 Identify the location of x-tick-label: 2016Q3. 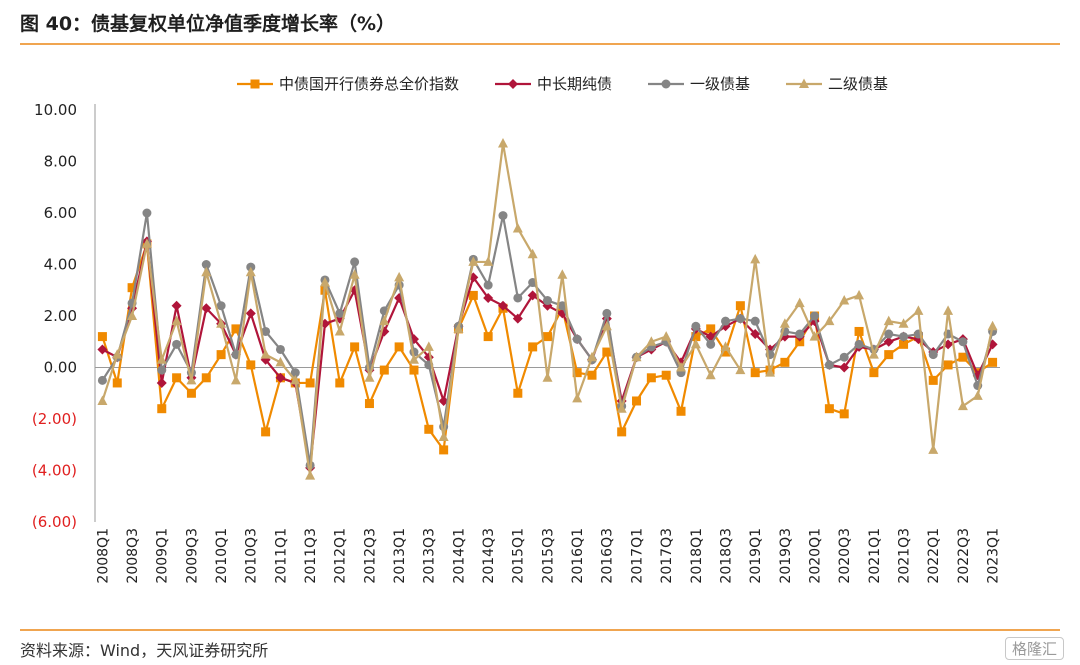
(608, 556).